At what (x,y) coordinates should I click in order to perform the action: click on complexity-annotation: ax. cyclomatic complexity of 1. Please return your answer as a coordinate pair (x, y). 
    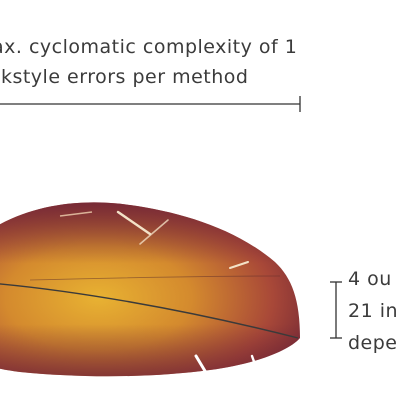
    Looking at the image, I should click on (149, 47).